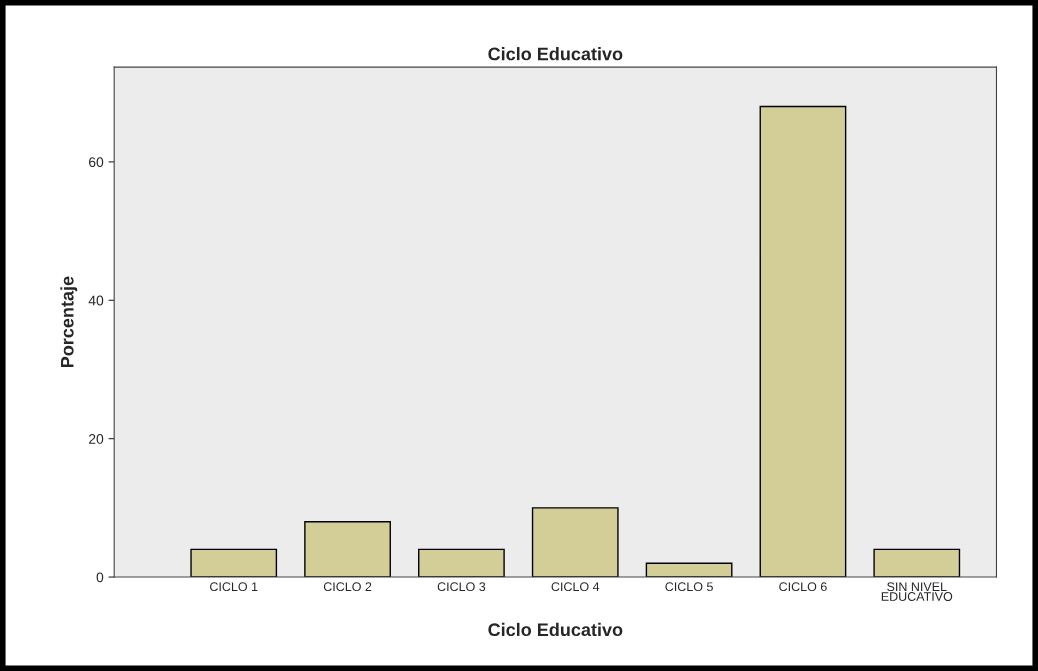 The width and height of the screenshot is (1038, 671). What do you see at coordinates (555, 629) in the screenshot?
I see `x-axis-title: Ciclo Educativo` at bounding box center [555, 629].